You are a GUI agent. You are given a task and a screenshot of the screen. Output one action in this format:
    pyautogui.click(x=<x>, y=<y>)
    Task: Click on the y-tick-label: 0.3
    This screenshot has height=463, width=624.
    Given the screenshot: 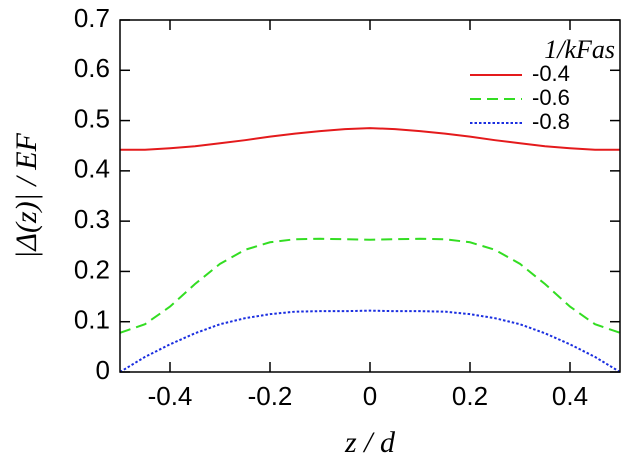 What is the action you would take?
    pyautogui.click(x=92, y=219)
    